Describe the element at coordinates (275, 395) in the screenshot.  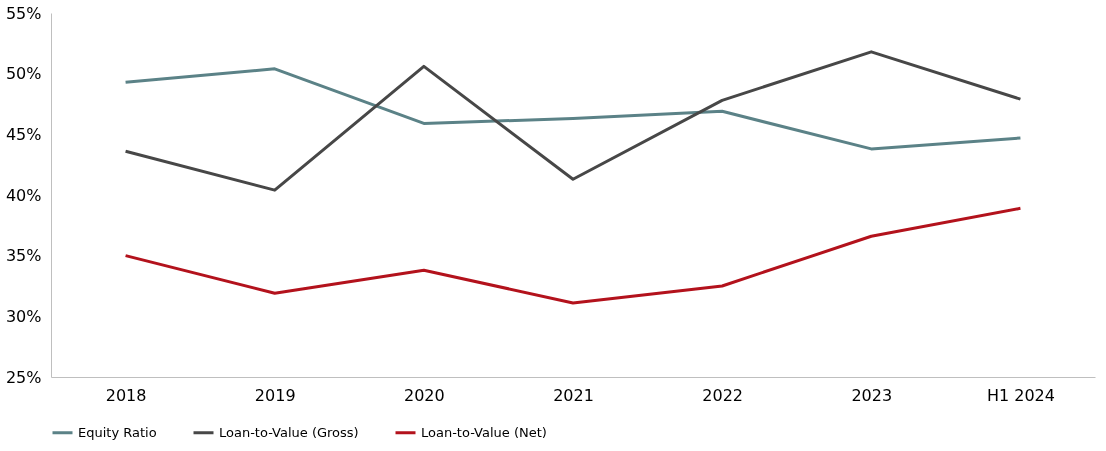
I see `x-tick-label: 2019` at that location.